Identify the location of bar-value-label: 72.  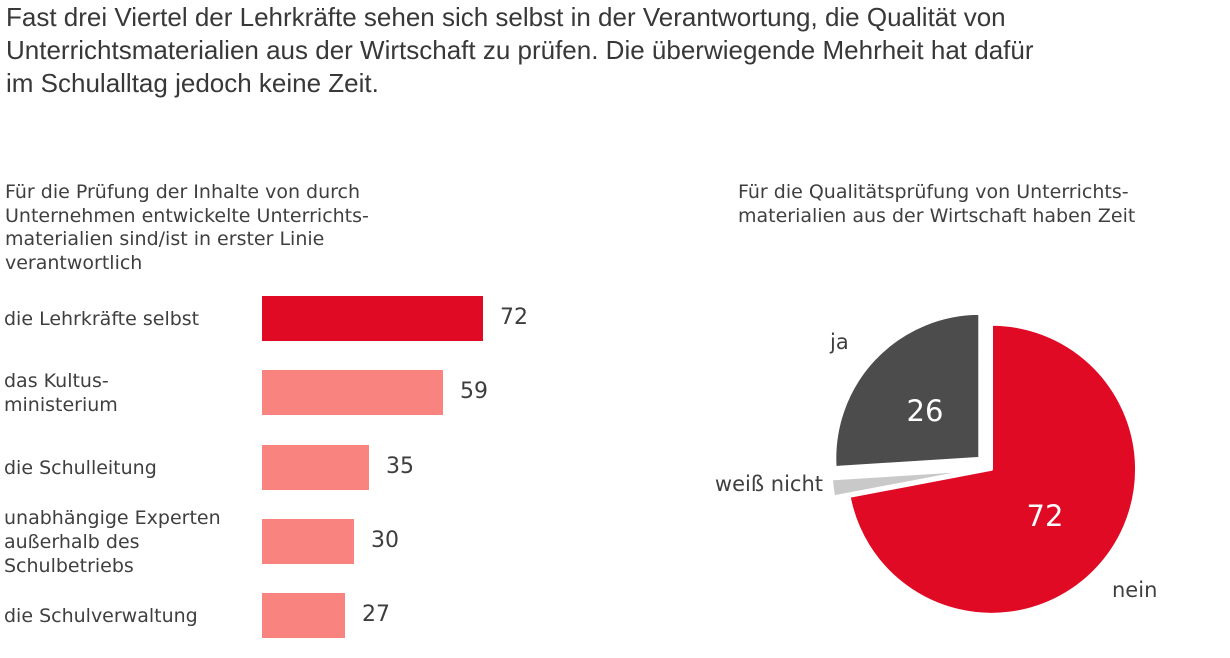
(514, 317).